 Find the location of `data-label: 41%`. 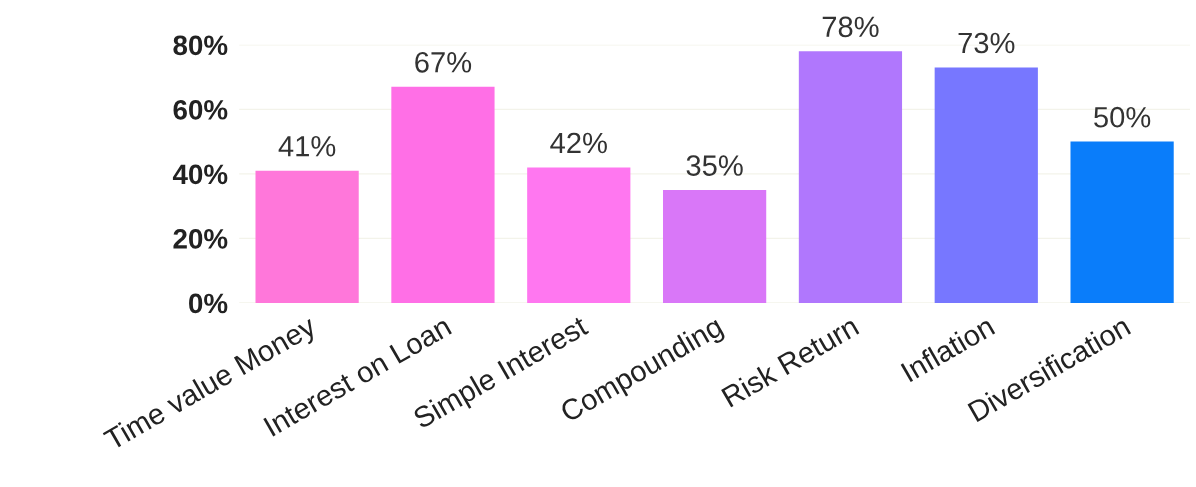

data-label: 41% is located at coordinates (307, 146).